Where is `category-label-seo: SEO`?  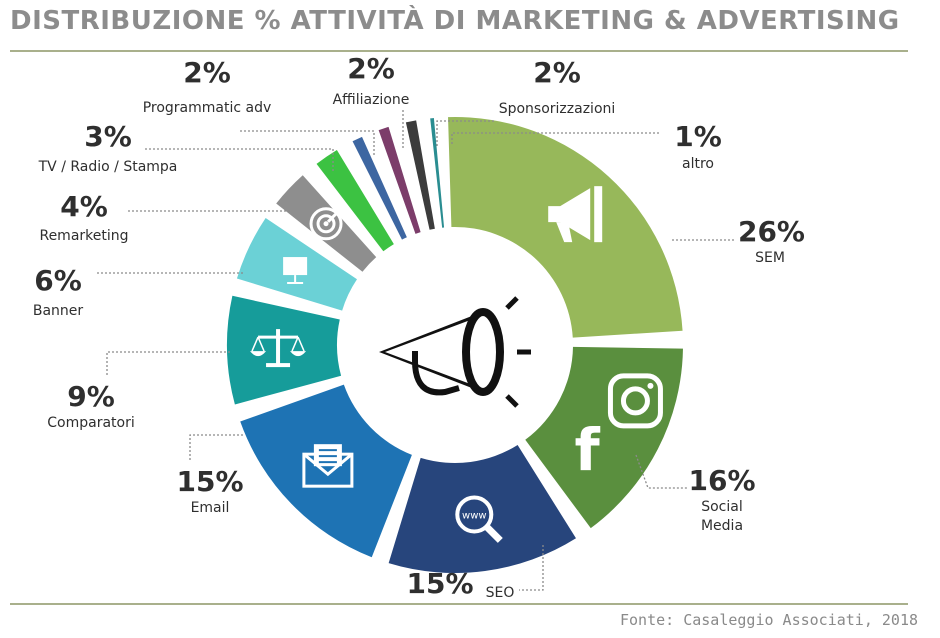
category-label-seo: SEO is located at coordinates (500, 593).